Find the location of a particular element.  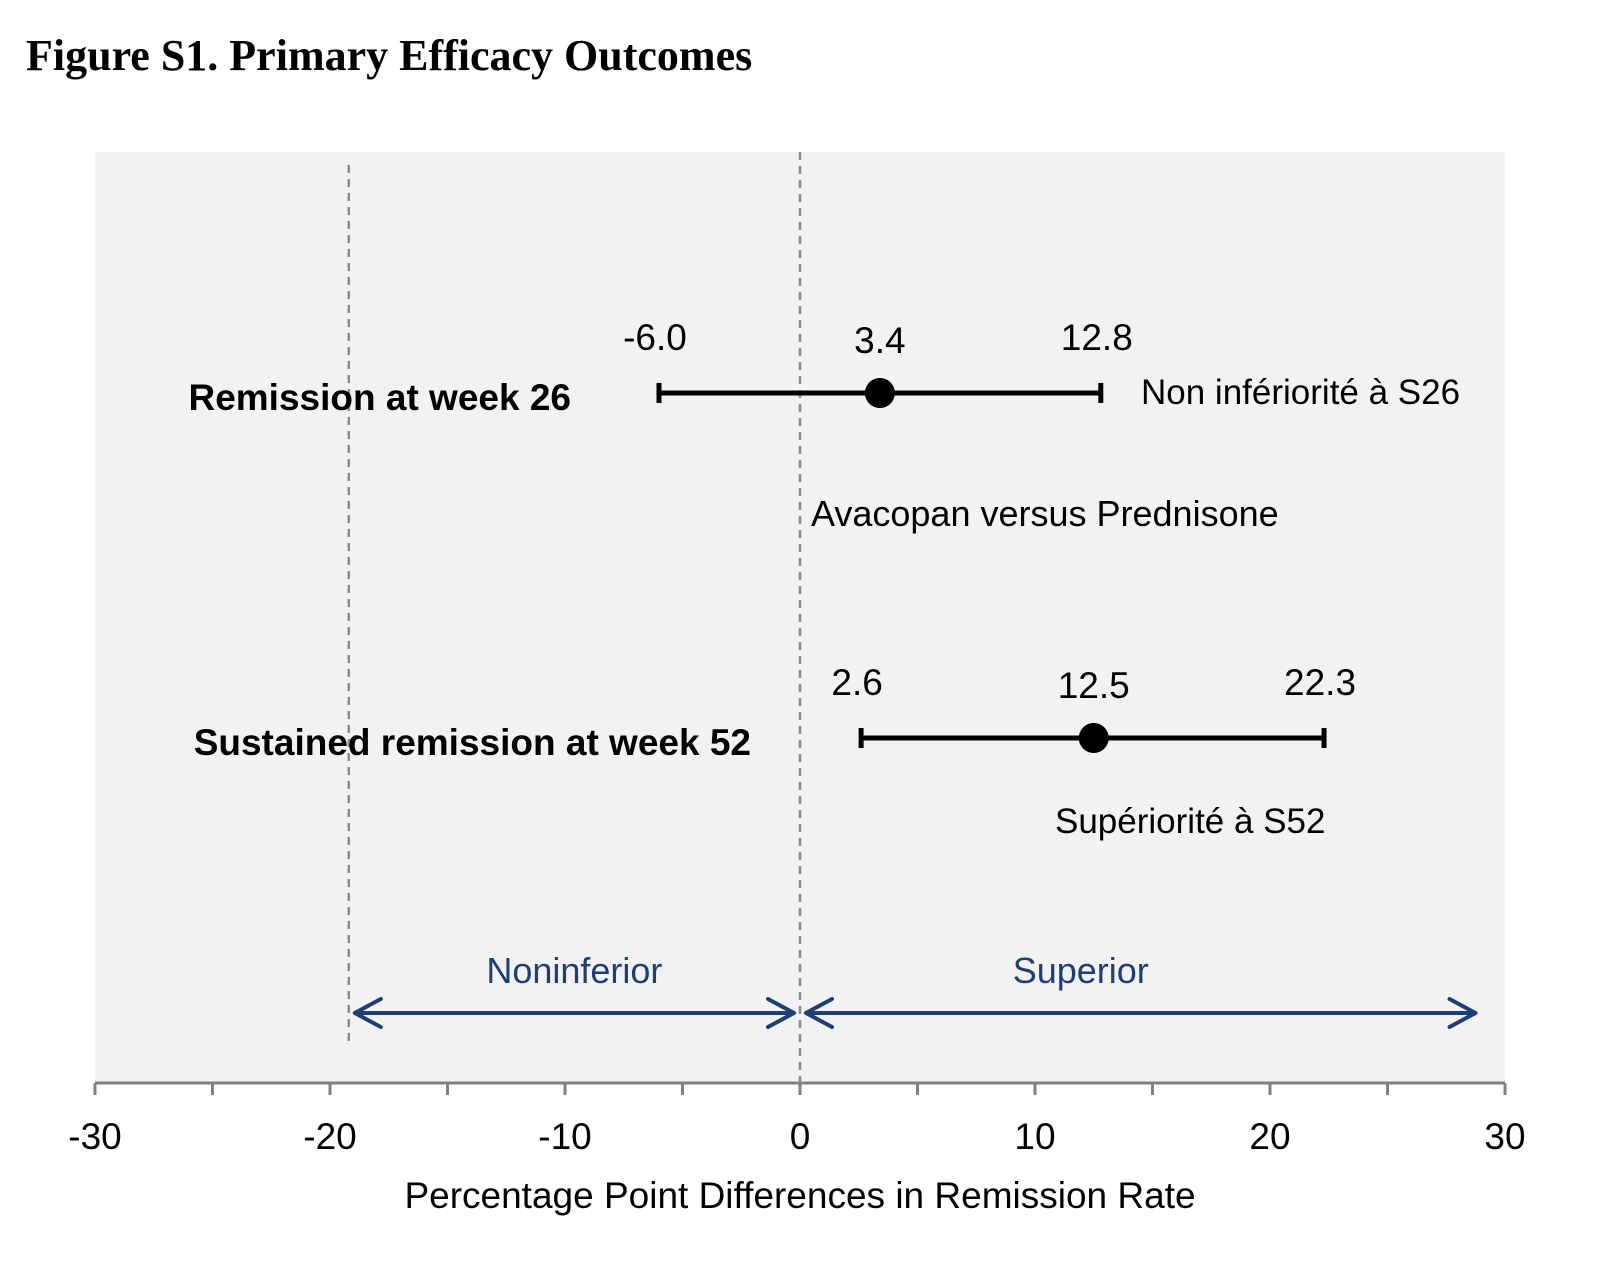

value-label: 12.5 is located at coordinates (1094, 685).